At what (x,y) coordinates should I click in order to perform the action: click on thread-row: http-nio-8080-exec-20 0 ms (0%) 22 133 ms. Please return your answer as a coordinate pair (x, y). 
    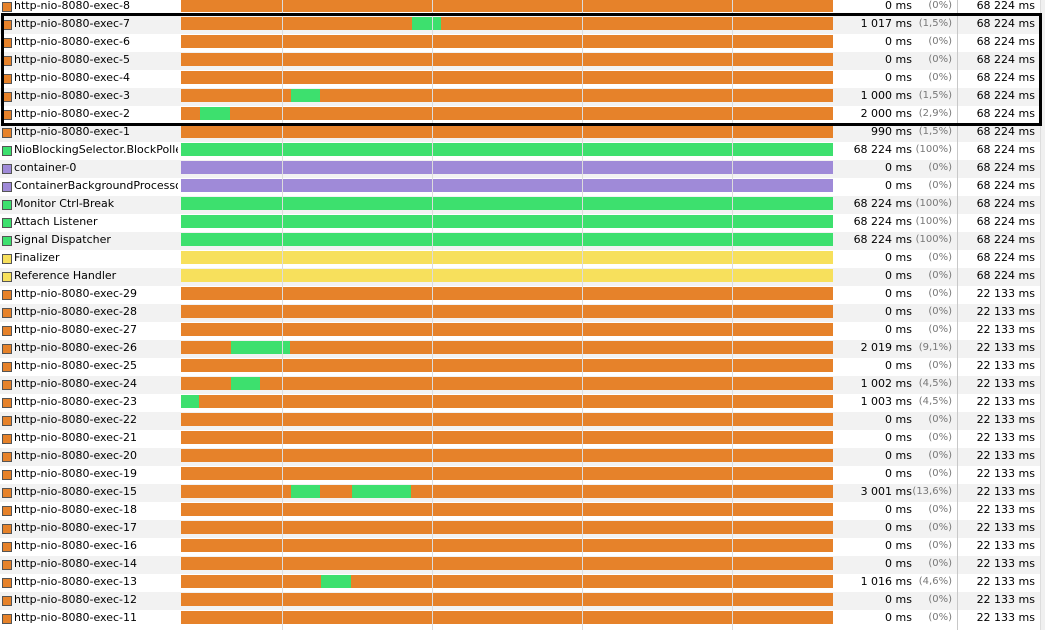
    Looking at the image, I should click on (520, 457).